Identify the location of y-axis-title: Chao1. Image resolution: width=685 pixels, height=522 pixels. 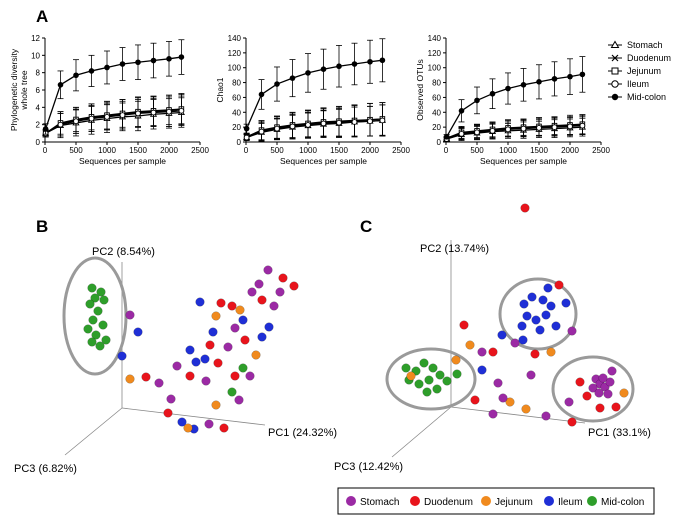
(220, 89).